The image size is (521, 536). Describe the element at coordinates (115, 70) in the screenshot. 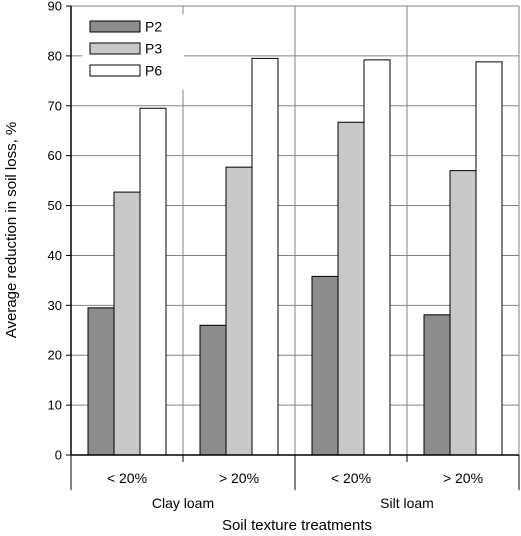

I see `legend-swatch-p6` at that location.